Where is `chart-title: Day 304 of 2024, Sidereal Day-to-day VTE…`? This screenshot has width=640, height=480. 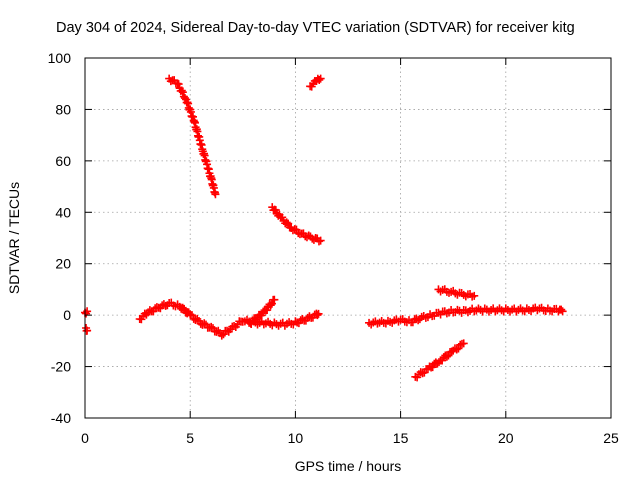 chart-title: Day 304 of 2024, Sidereal Day-to-day VTE… is located at coordinates (315, 28).